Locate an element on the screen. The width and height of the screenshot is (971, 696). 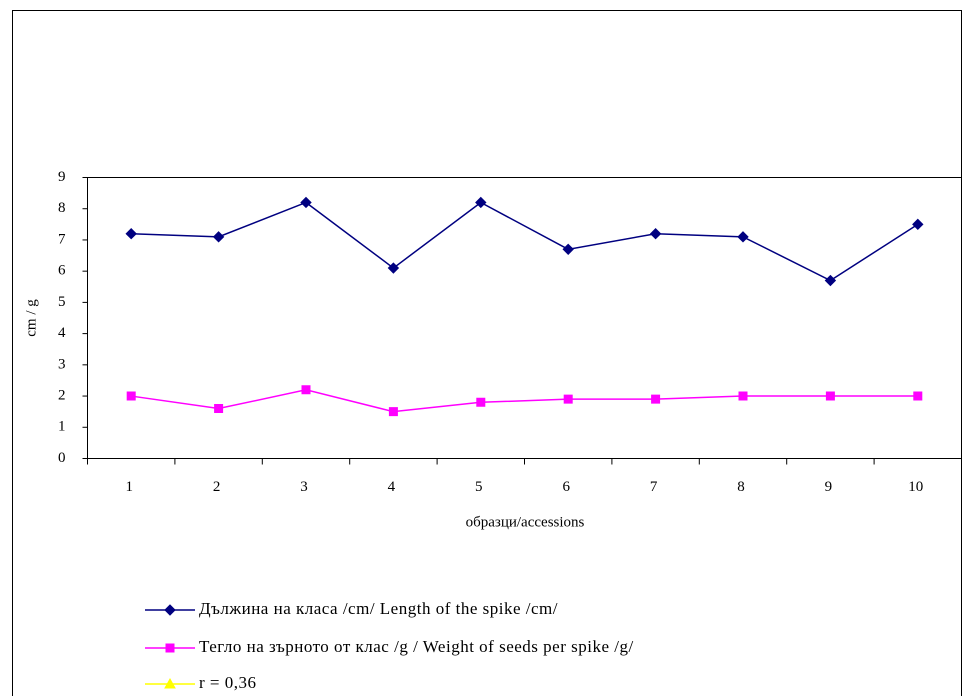
y-tick-label: 5 is located at coordinates (62, 302).